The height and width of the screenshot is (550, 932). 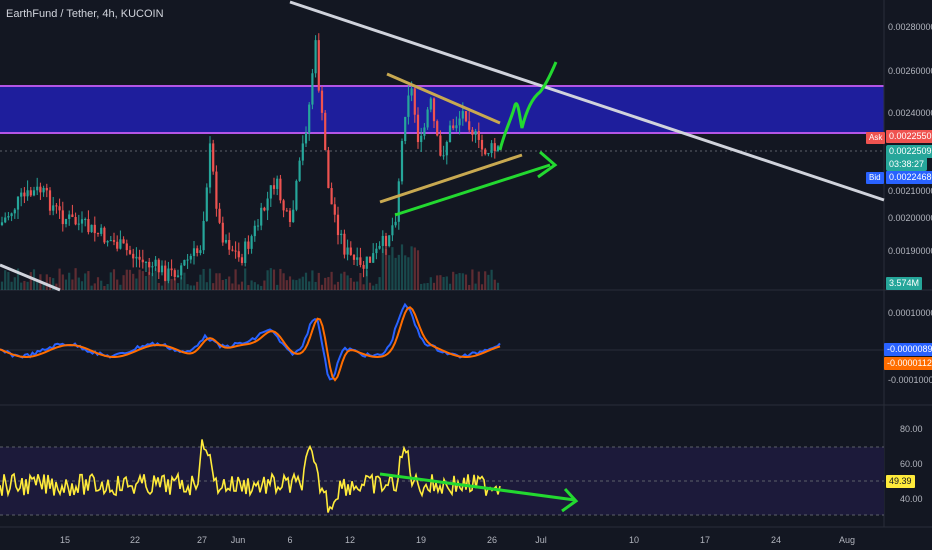 I want to click on wedge-upper-trendline, so click(x=443, y=98).